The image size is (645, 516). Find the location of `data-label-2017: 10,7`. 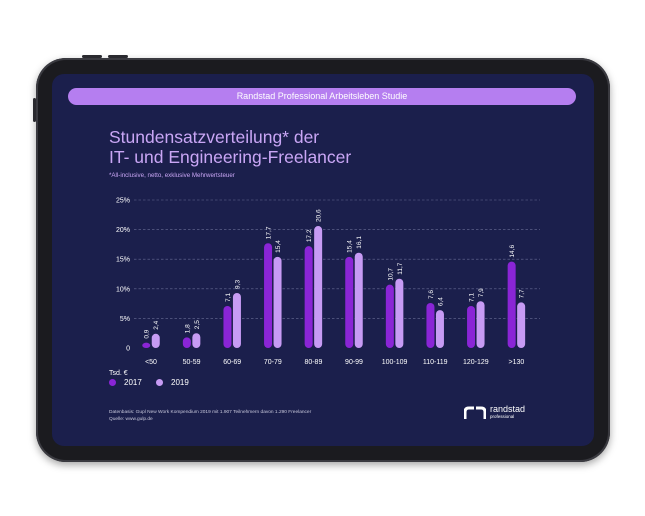

data-label-2017: 10,7 is located at coordinates (390, 274).